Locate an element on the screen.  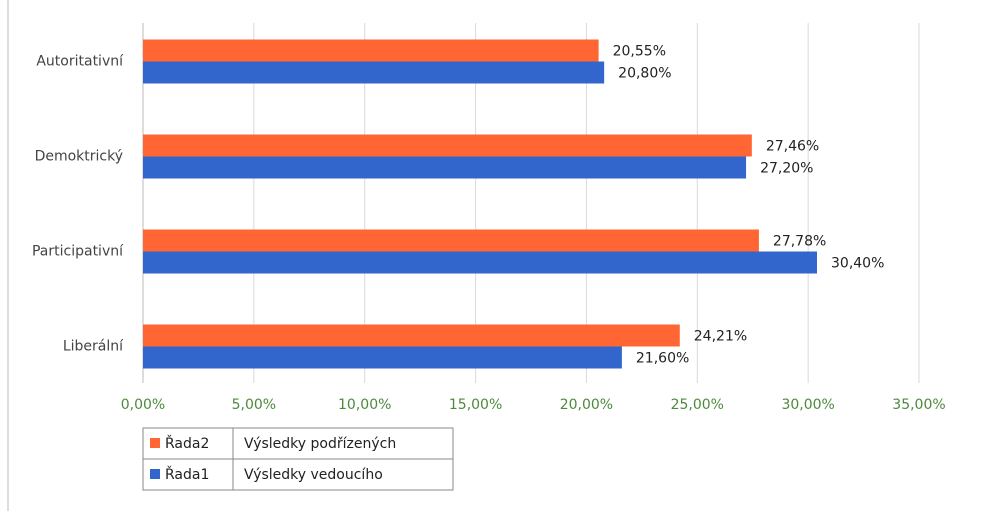
data-label: 20,80% is located at coordinates (644, 74).